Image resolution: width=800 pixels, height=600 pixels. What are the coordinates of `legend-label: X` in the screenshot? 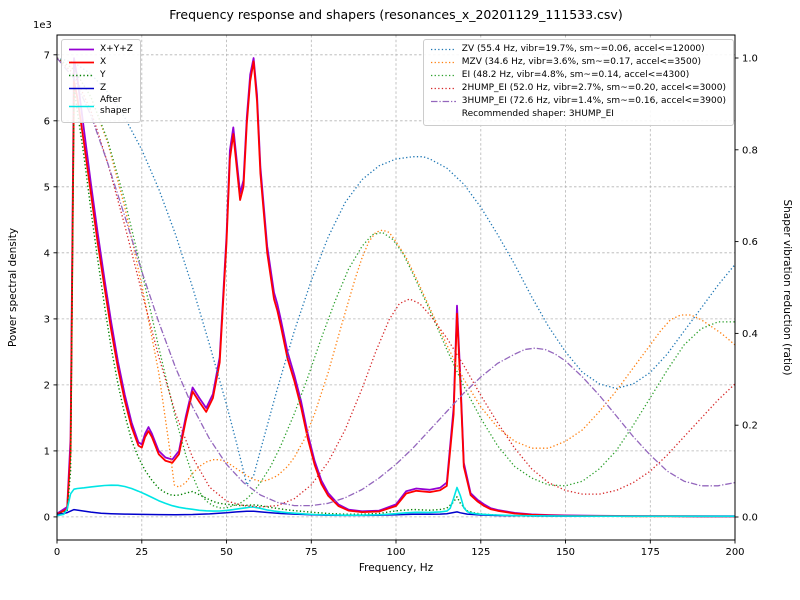 It's located at (103, 61).